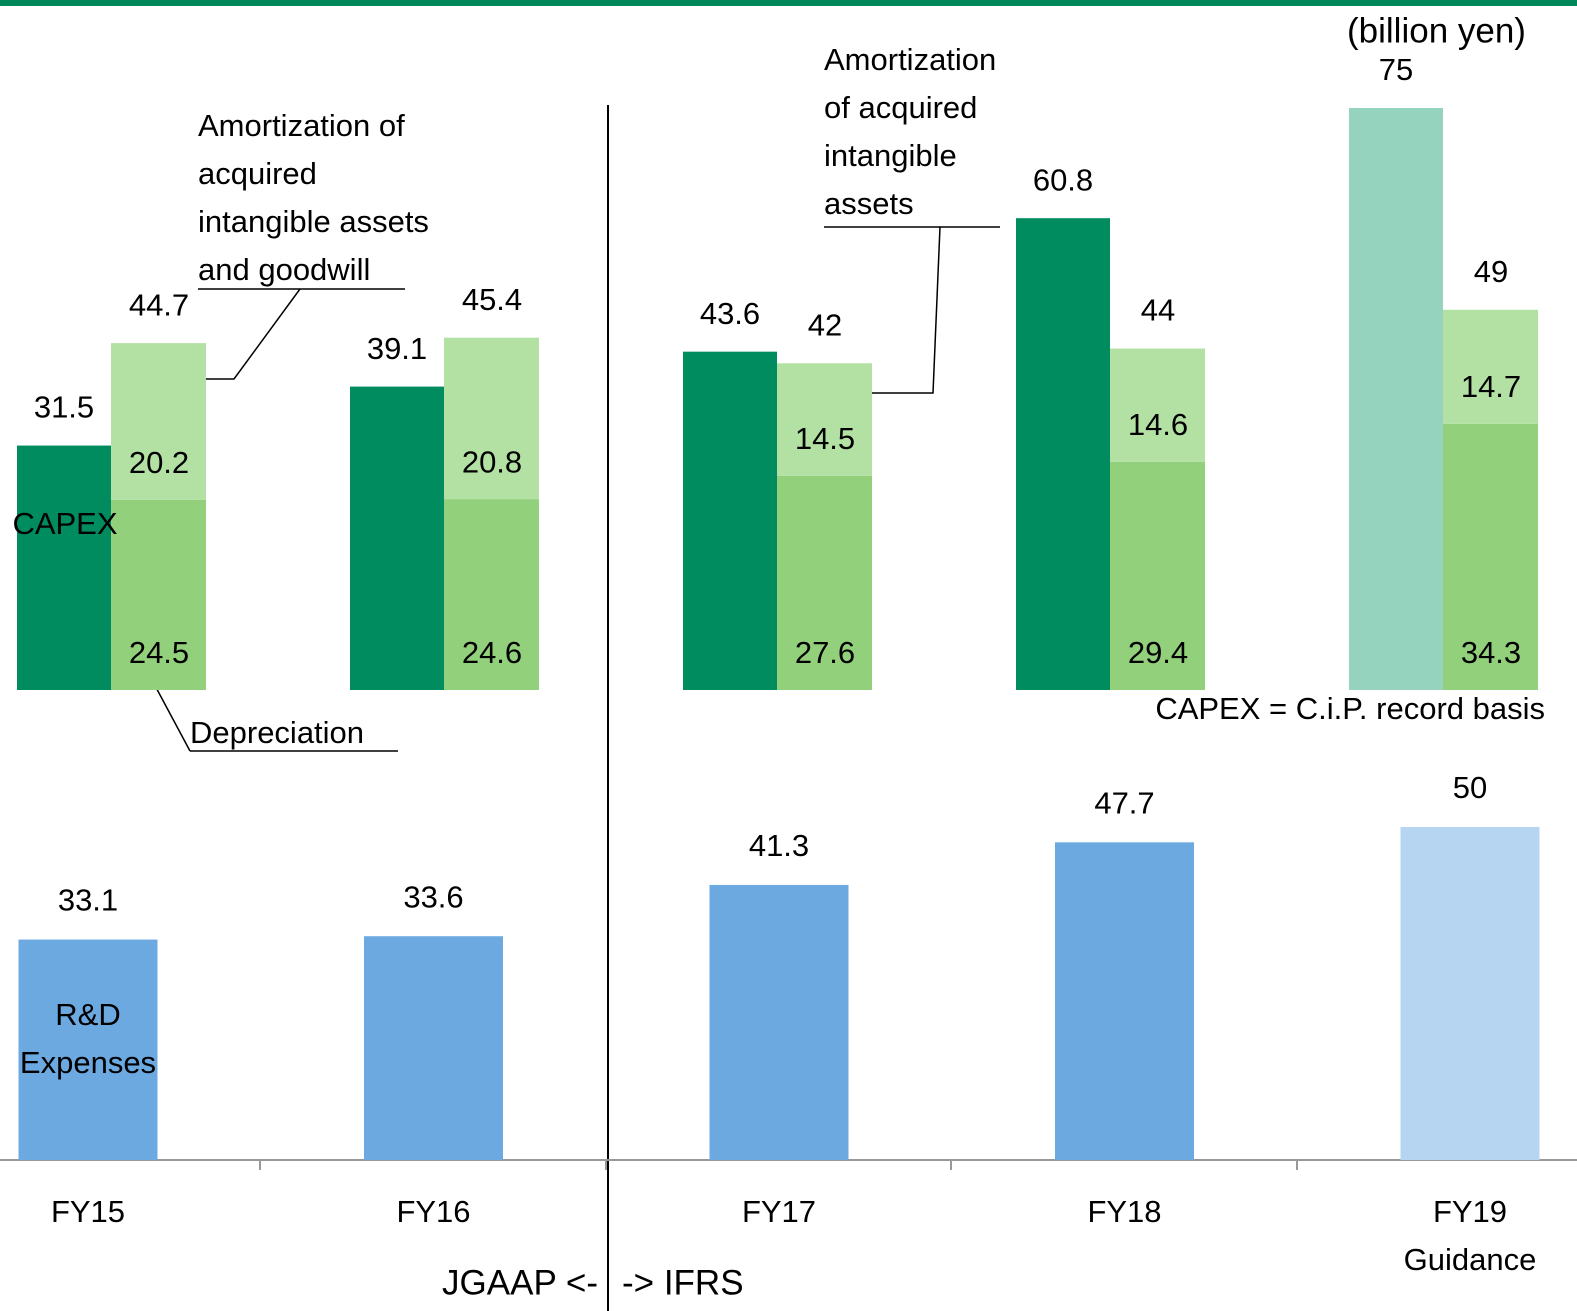  I want to click on series-name: CAPEX, so click(64, 523).